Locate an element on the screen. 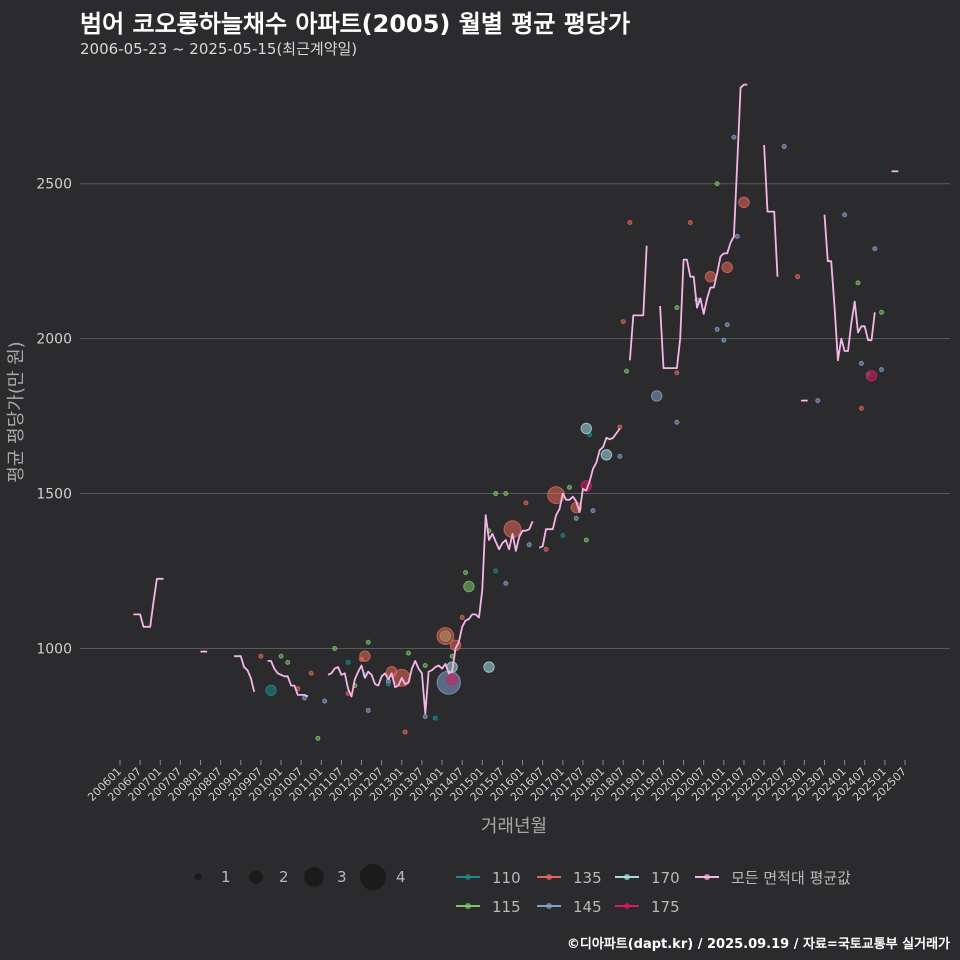  legend-dot-avg is located at coordinates (707, 877).